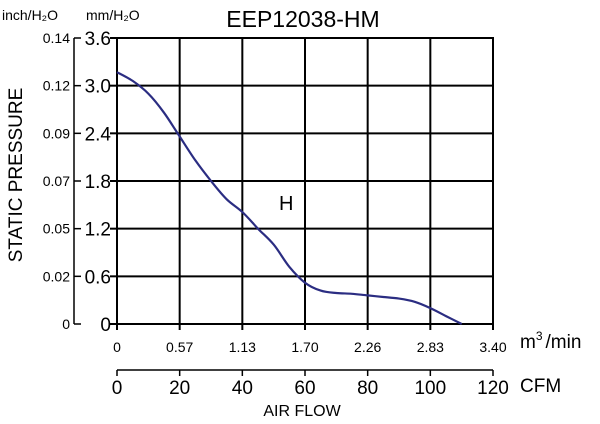  I want to click on units-mm-h2o-label: mm/H₂O, so click(113, 15).